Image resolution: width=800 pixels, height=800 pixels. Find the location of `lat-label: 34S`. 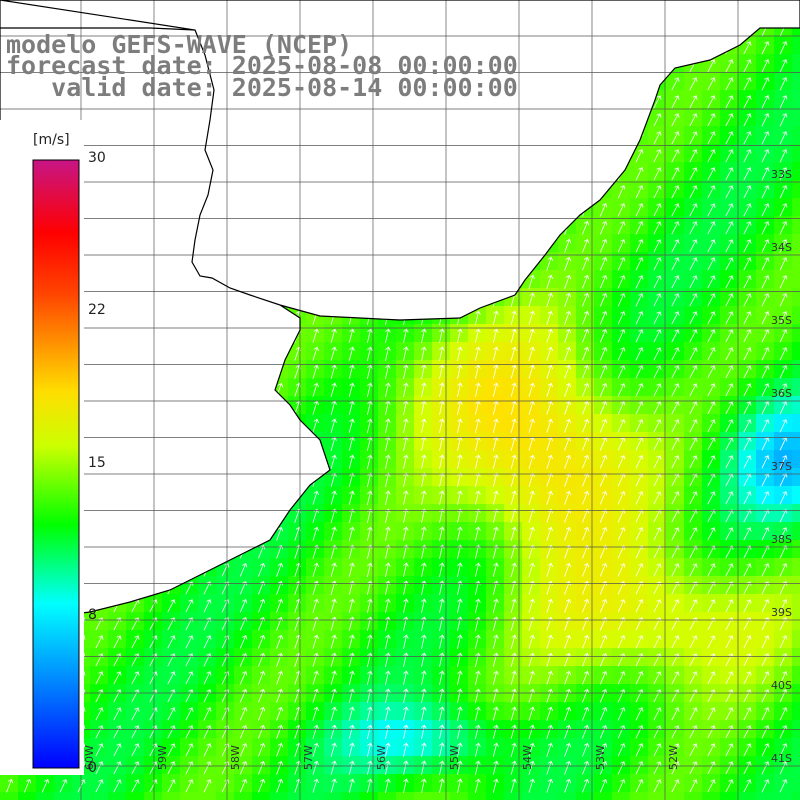

lat-label: 34S is located at coordinates (781, 247).